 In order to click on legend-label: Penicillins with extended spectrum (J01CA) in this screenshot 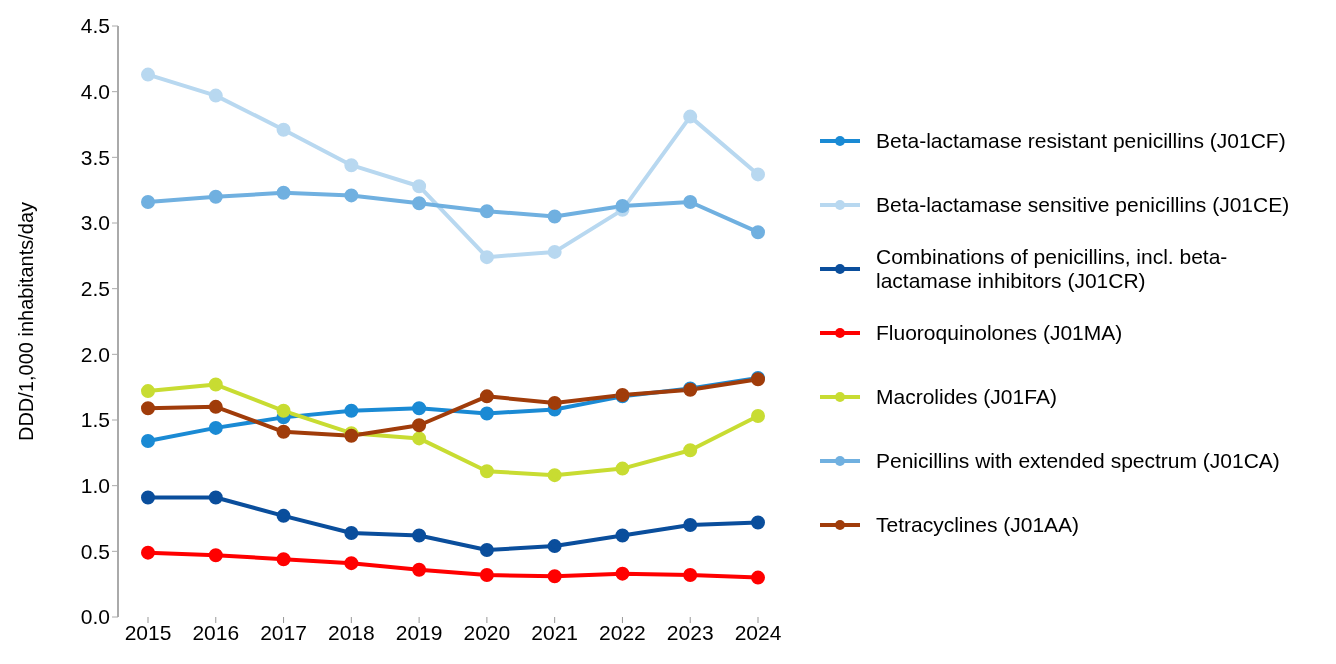, I will do `click(1078, 461)`.